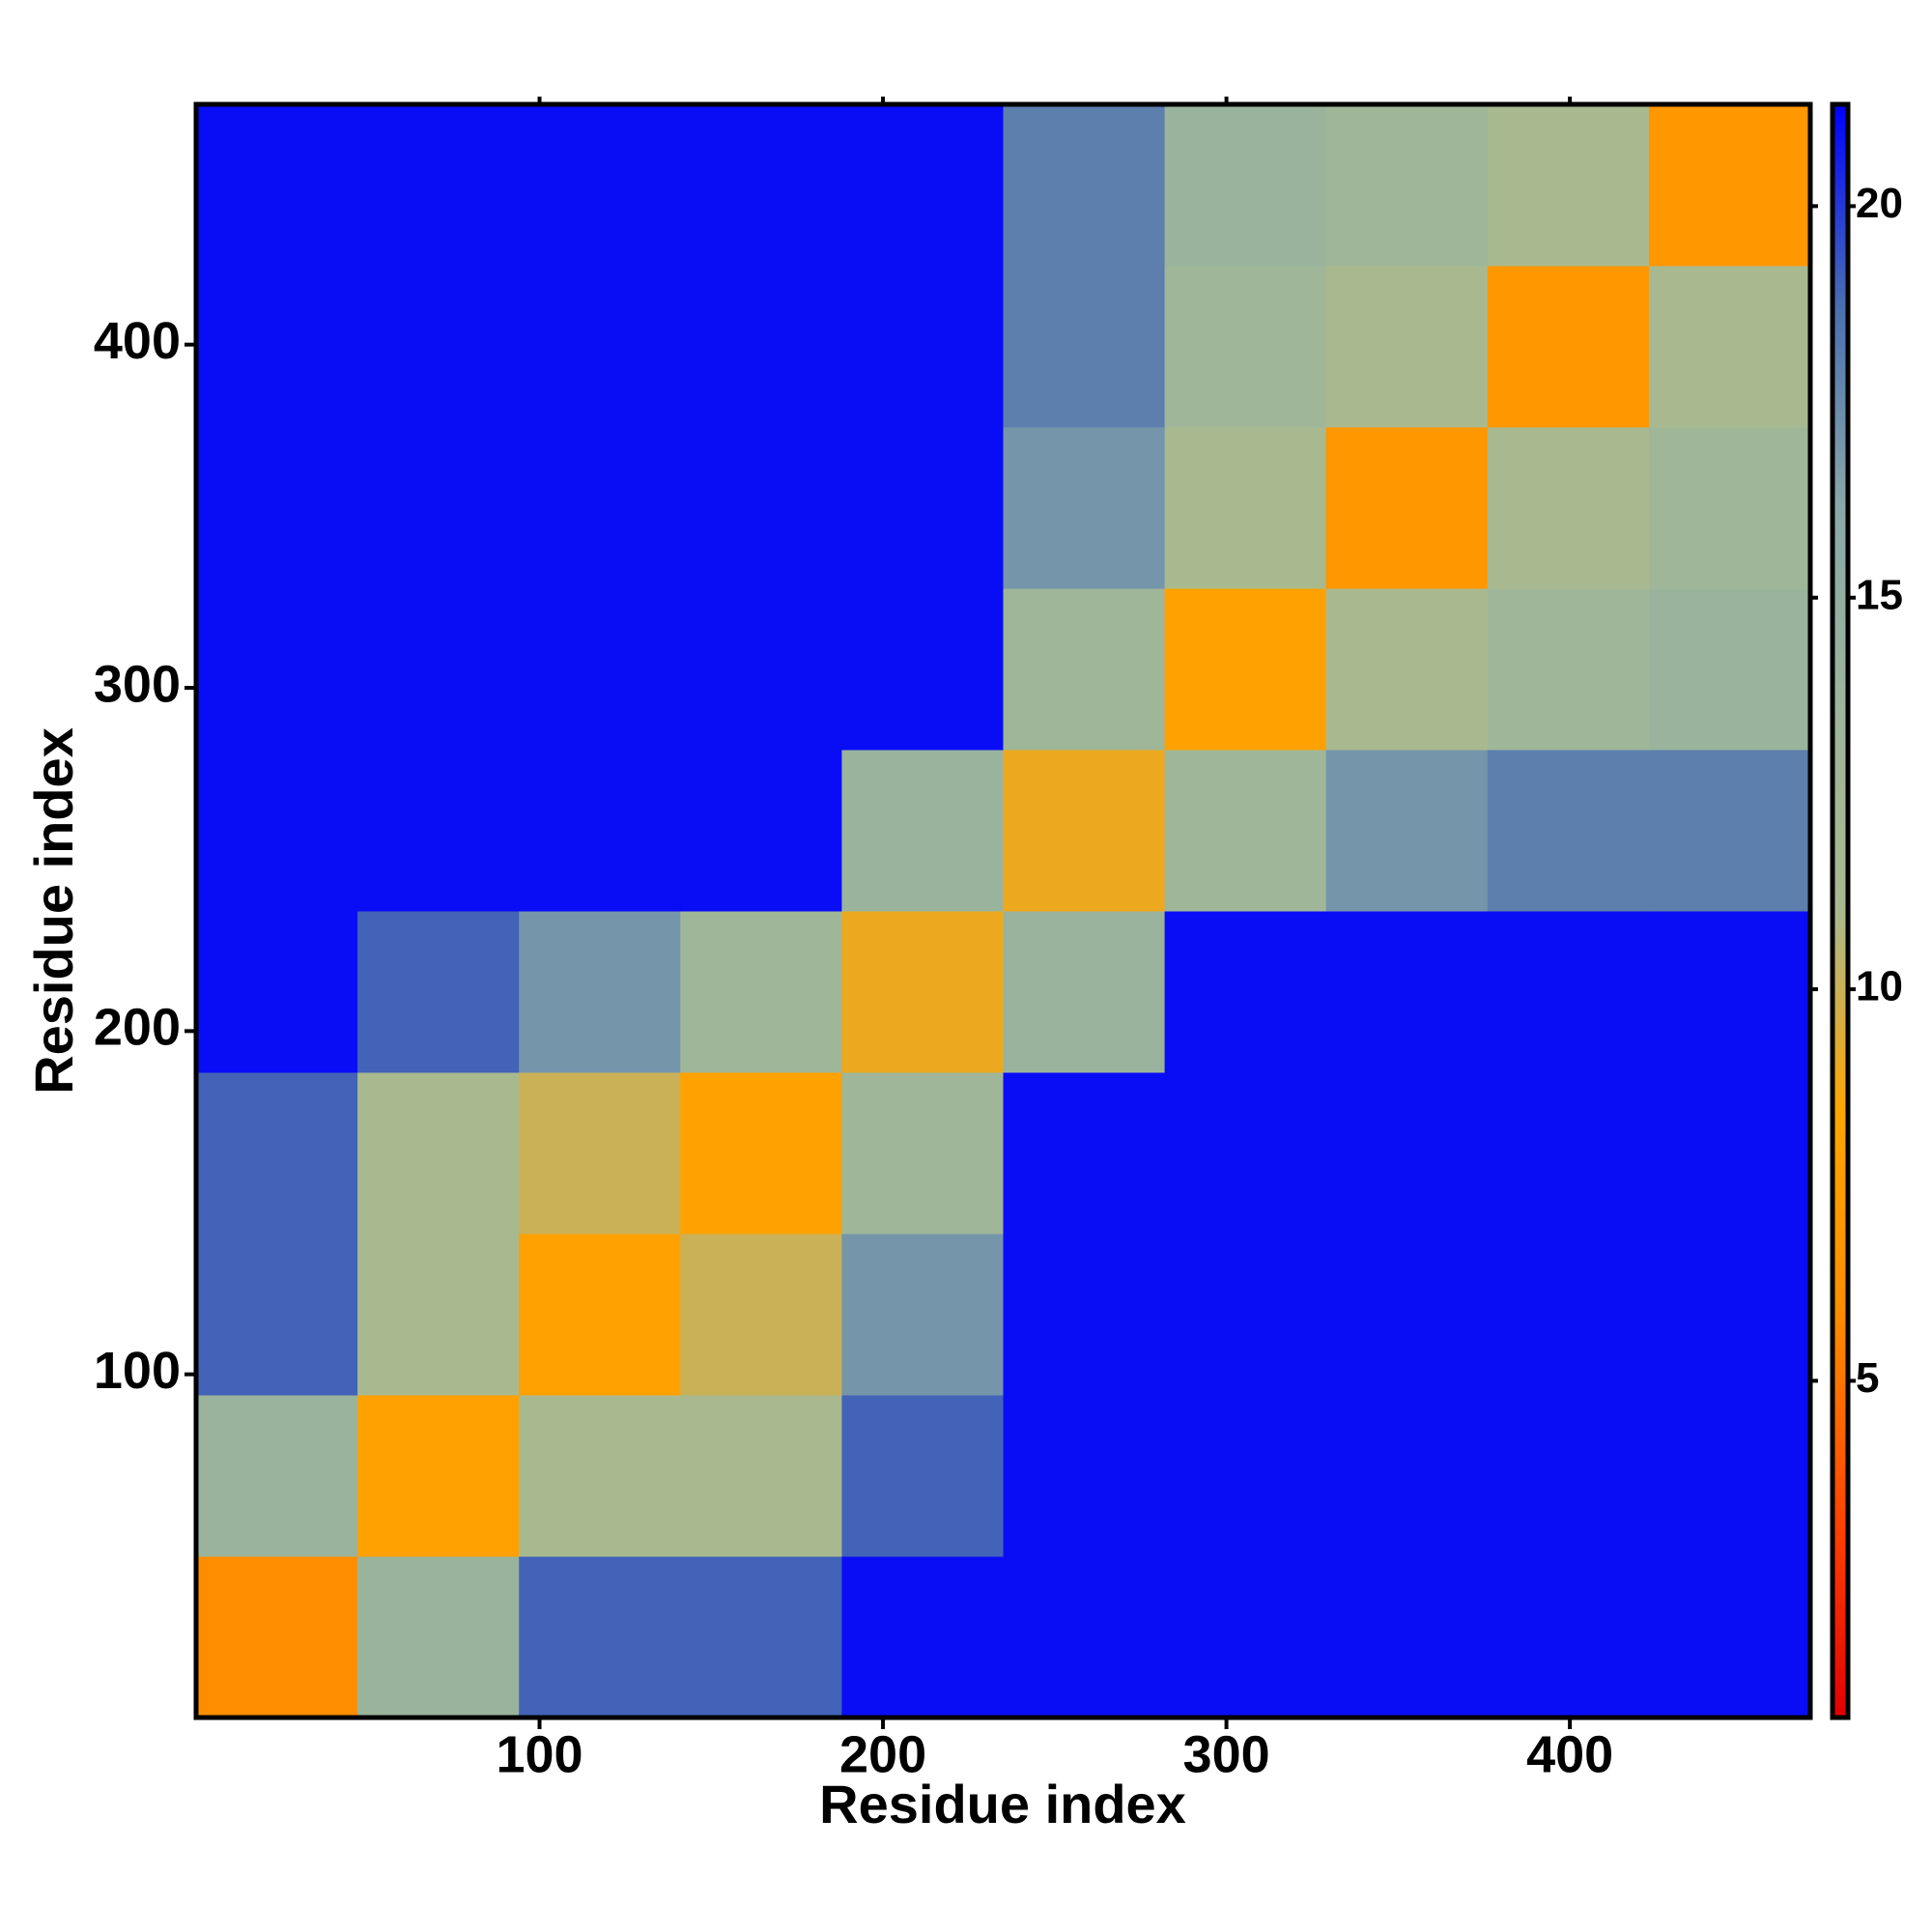  Describe the element at coordinates (1867, 1378) in the screenshot. I see `colorbar-tick-label: 5` at that location.